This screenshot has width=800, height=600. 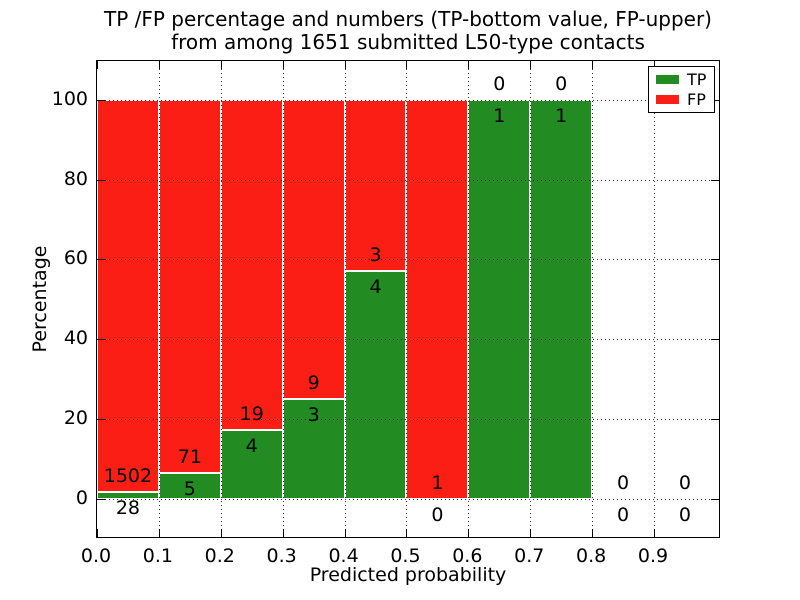 What do you see at coordinates (281, 556) in the screenshot?
I see `x-tick-label: 0.3` at bounding box center [281, 556].